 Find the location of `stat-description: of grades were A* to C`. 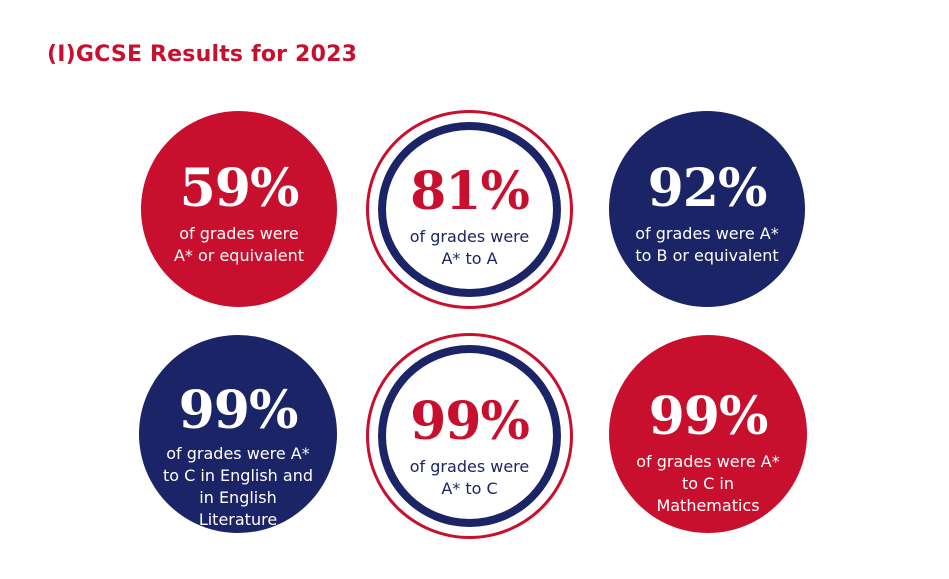

stat-description: of grades were A* to C is located at coordinates (469, 477).